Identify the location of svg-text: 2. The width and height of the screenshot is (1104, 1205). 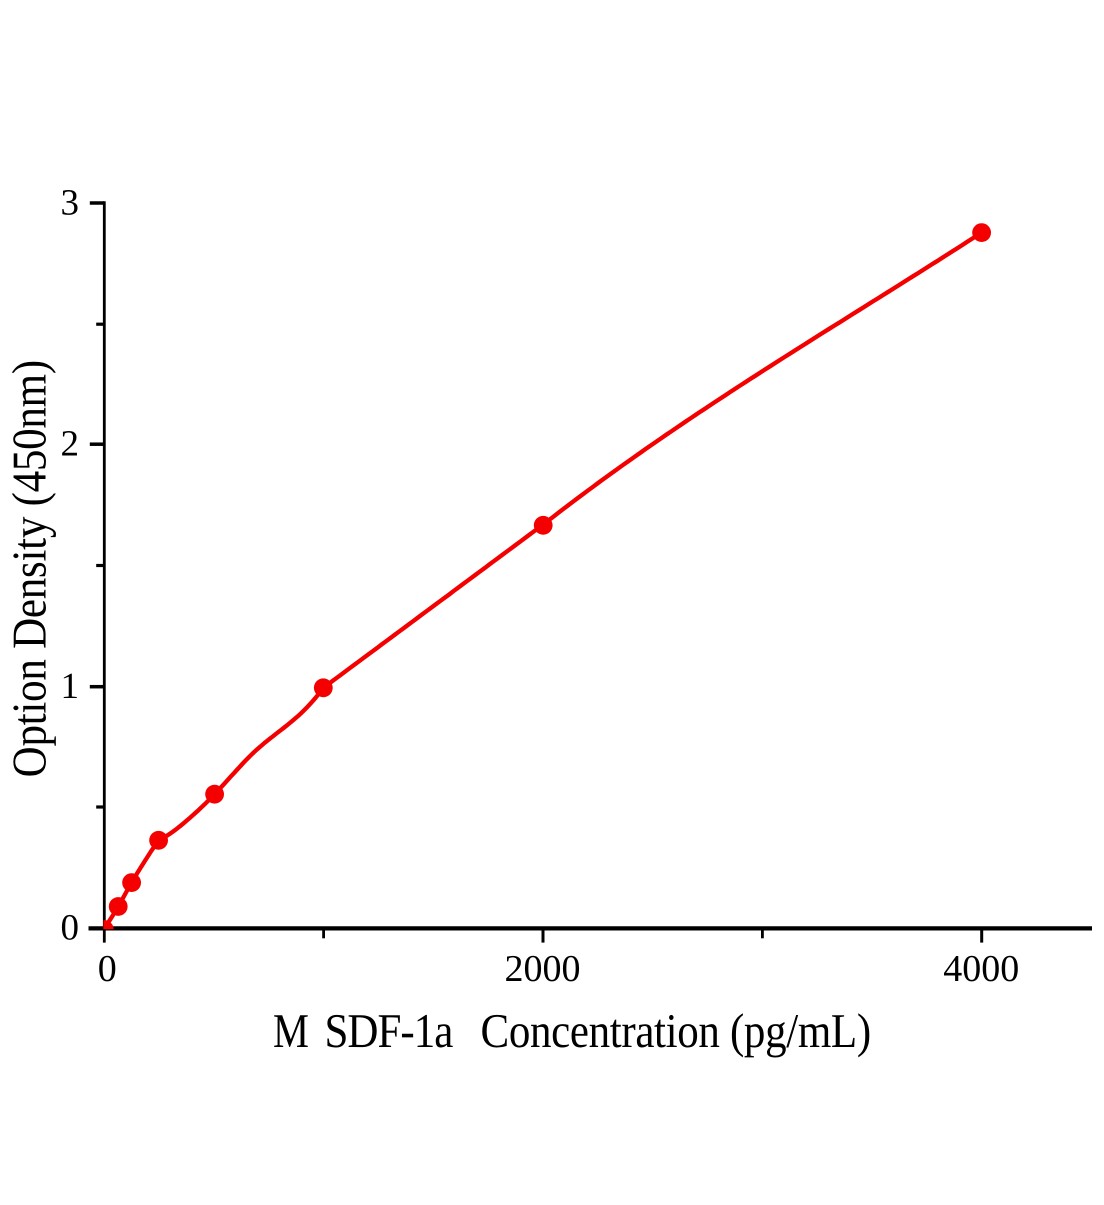
(70, 444).